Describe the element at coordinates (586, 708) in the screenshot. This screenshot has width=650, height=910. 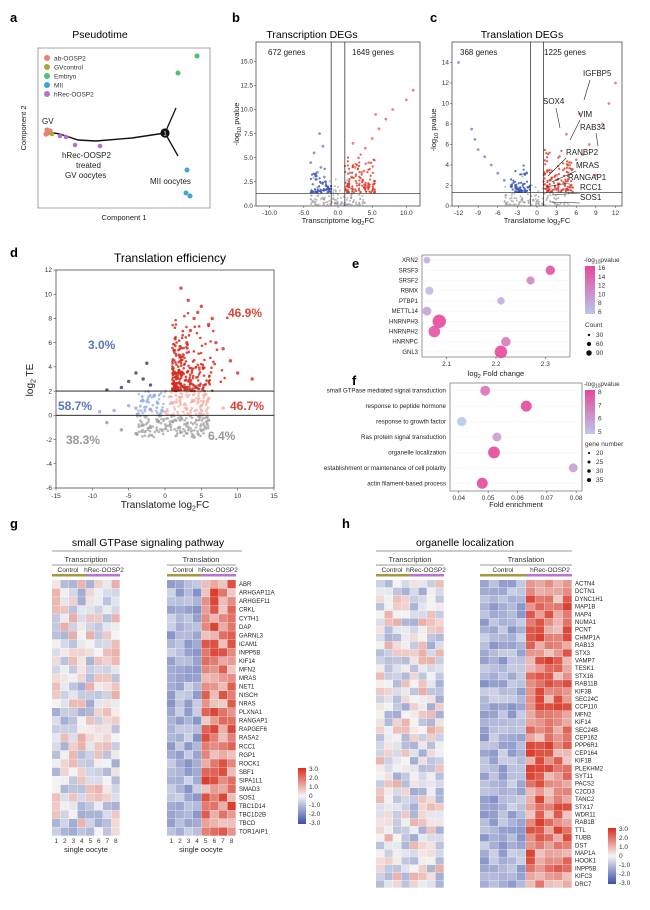
I see `row-label: CCP110` at that location.